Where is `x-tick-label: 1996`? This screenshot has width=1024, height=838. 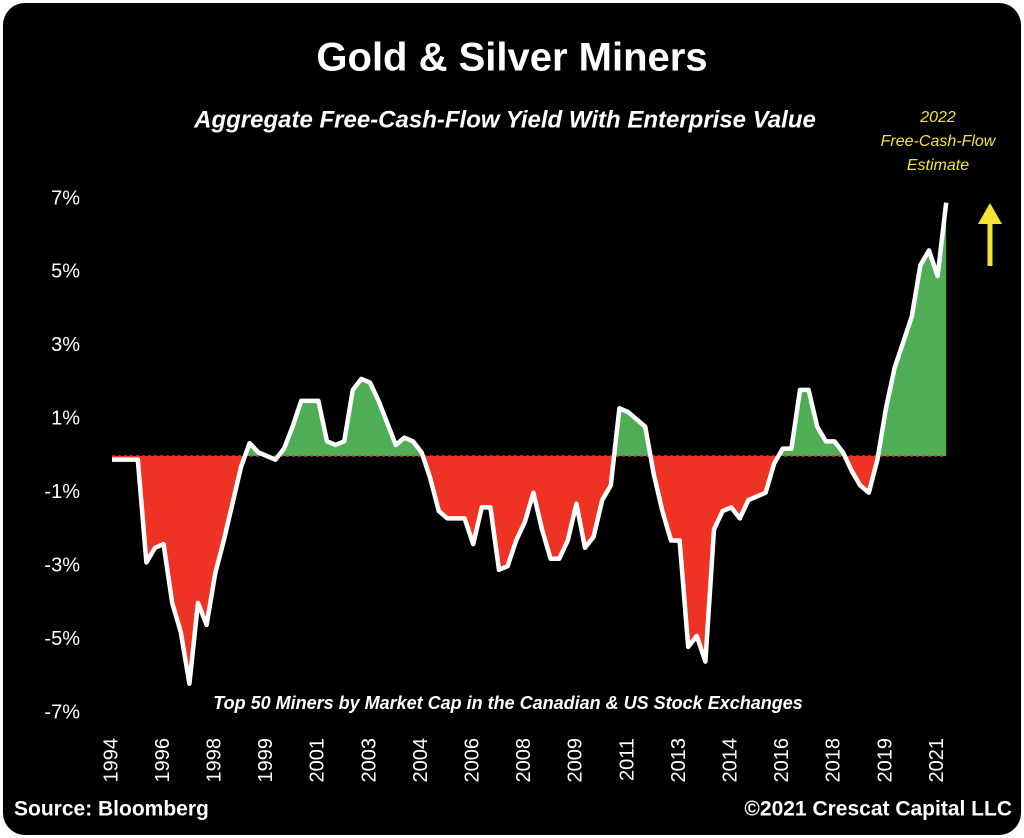
x-tick-label: 1996 is located at coordinates (163, 760).